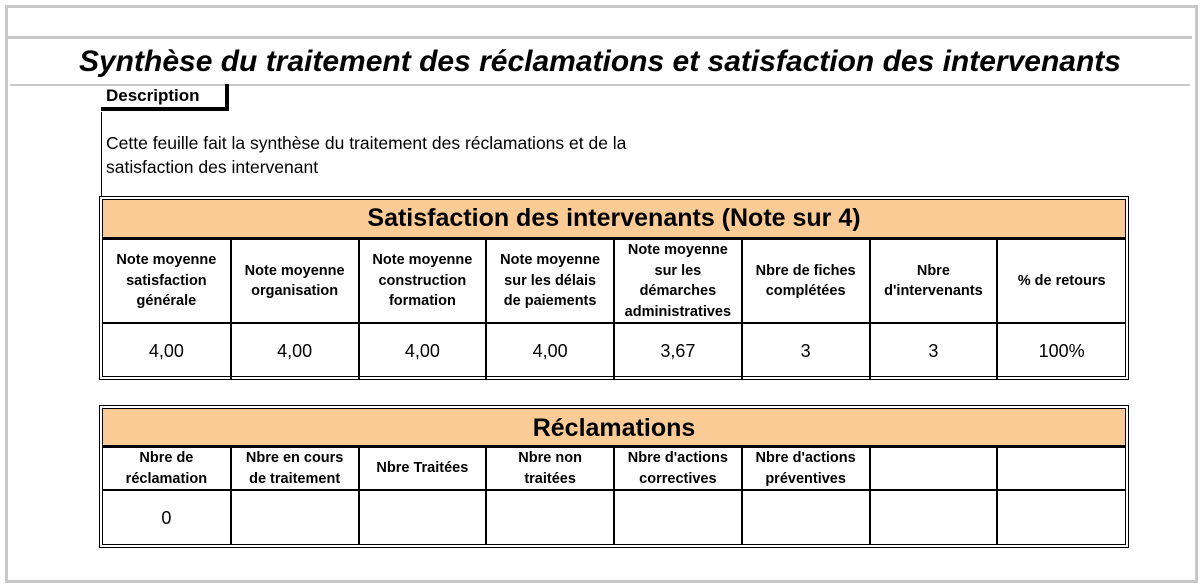 The width and height of the screenshot is (1200, 585). I want to click on satisfaction-header-text: sur les délais, so click(550, 280).